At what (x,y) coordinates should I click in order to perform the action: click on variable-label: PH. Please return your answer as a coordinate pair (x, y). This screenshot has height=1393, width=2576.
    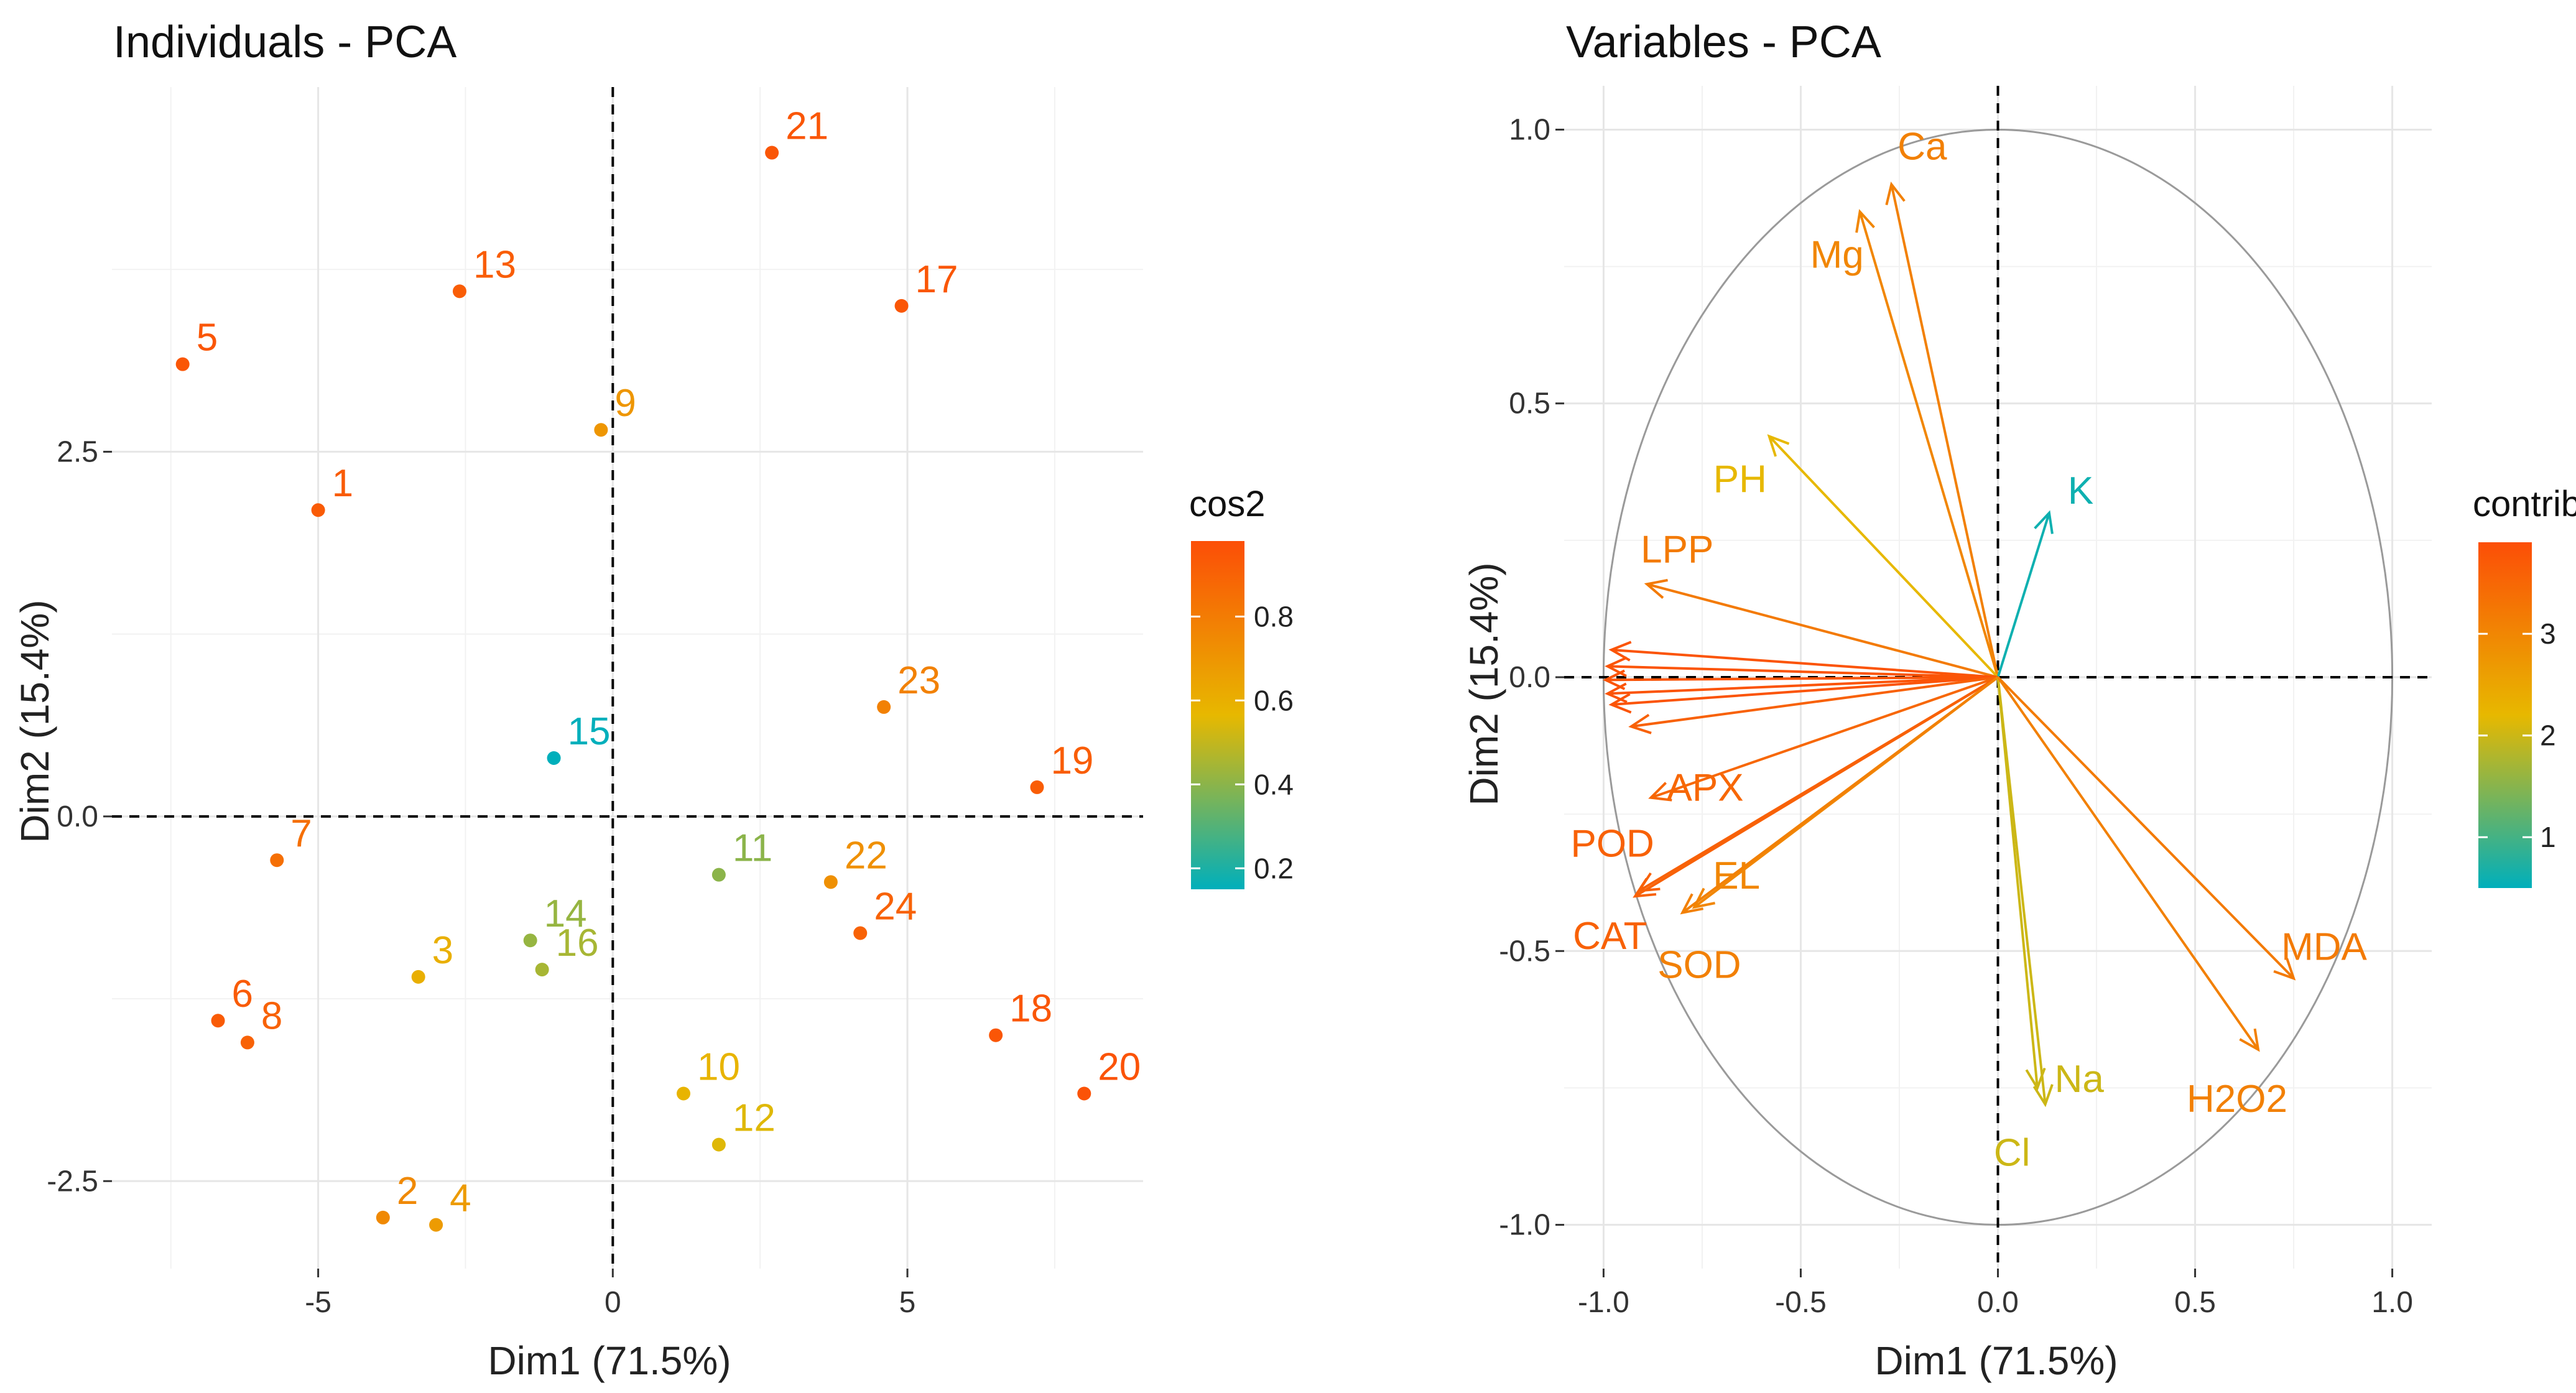
    Looking at the image, I should click on (1740, 479).